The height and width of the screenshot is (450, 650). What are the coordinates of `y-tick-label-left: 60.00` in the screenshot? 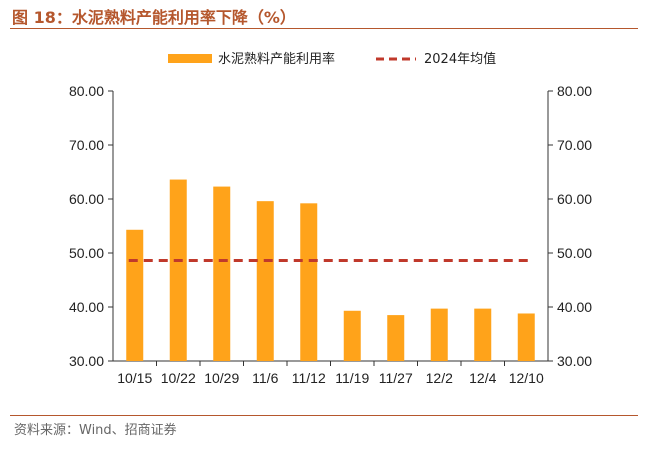 It's located at (86, 199).